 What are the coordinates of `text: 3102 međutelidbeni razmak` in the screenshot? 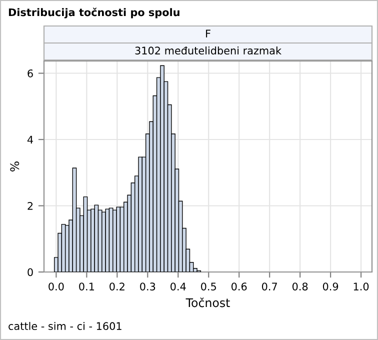 It's located at (208, 50).